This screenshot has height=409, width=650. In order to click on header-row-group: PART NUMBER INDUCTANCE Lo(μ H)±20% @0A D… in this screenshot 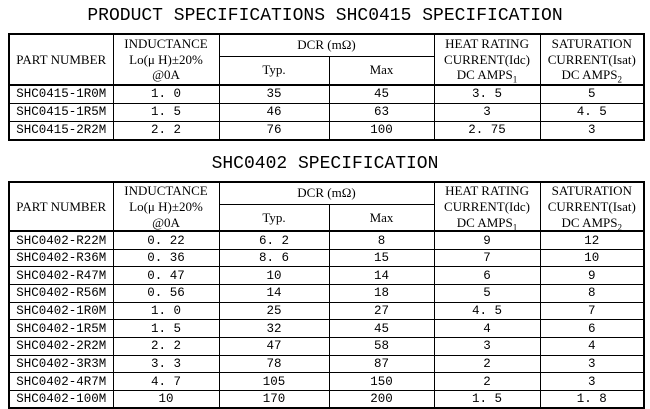, I will do `click(326, 206)`.